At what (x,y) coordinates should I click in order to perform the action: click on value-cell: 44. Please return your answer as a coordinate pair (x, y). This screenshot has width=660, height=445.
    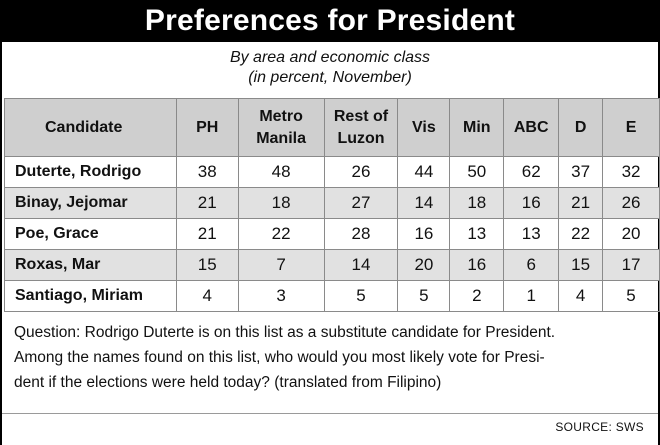
    Looking at the image, I should click on (424, 172).